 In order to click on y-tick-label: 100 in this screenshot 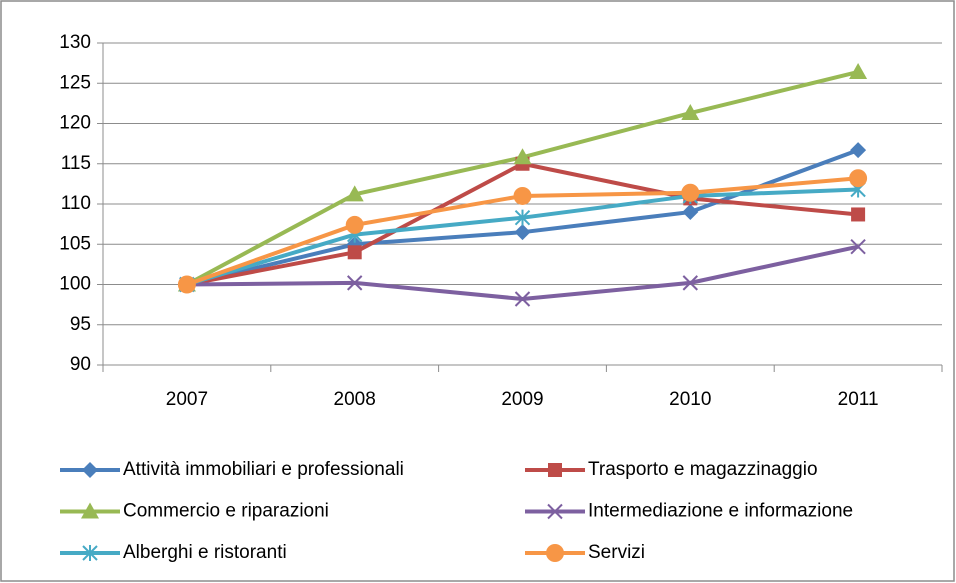, I will do `click(75, 284)`.